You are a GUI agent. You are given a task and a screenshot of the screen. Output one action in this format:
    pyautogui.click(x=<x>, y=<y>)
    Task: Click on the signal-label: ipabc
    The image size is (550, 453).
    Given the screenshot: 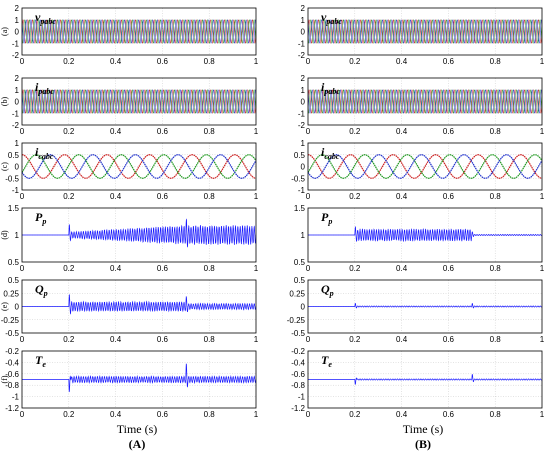 What is the action you would take?
    pyautogui.click(x=330, y=88)
    